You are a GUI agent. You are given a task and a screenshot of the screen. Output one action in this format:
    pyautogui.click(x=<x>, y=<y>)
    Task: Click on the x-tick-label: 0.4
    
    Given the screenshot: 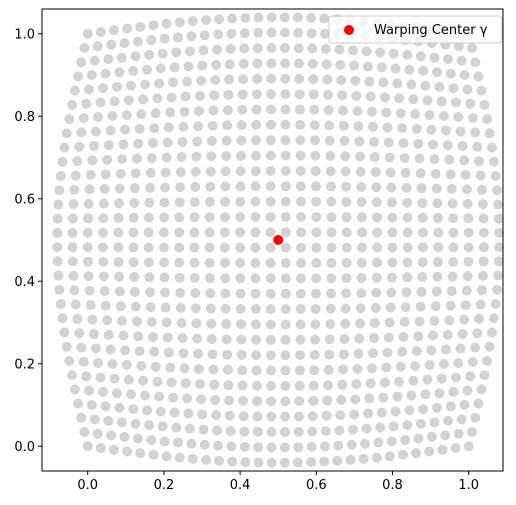 What is the action you would take?
    pyautogui.click(x=240, y=485)
    